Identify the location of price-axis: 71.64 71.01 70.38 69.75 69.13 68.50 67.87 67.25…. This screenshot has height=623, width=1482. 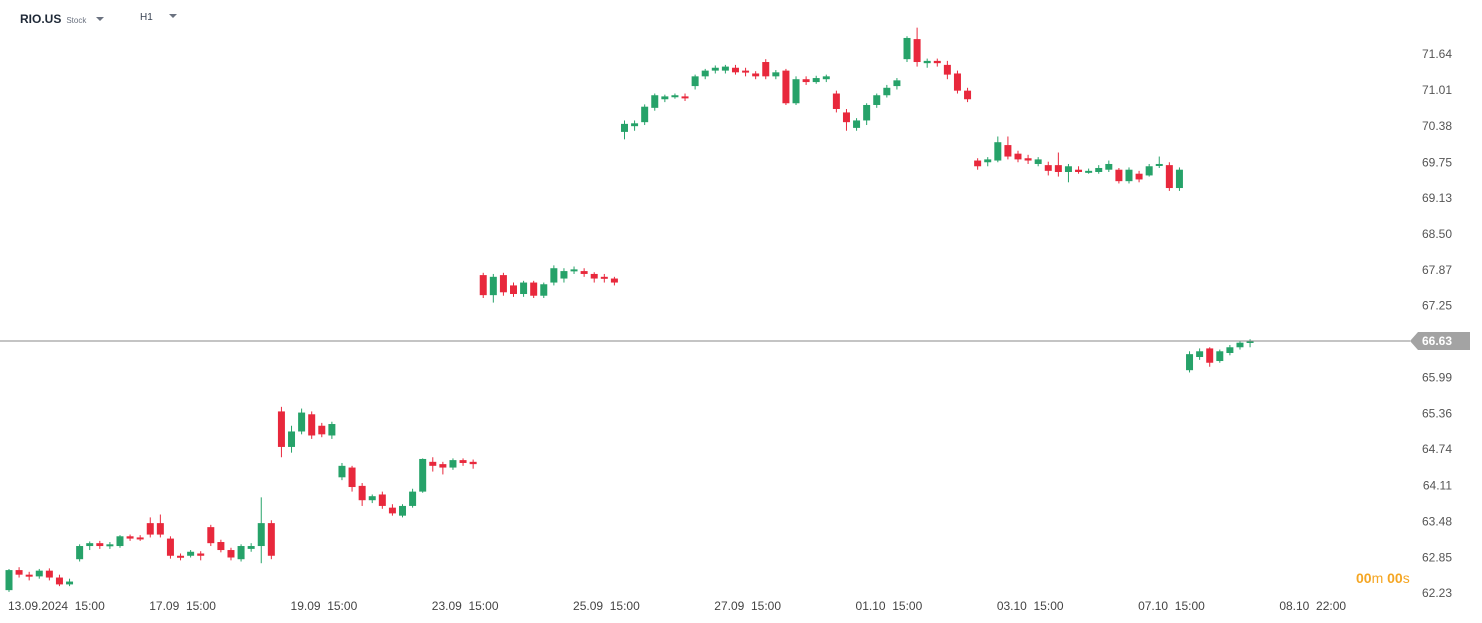
(1437, 323).